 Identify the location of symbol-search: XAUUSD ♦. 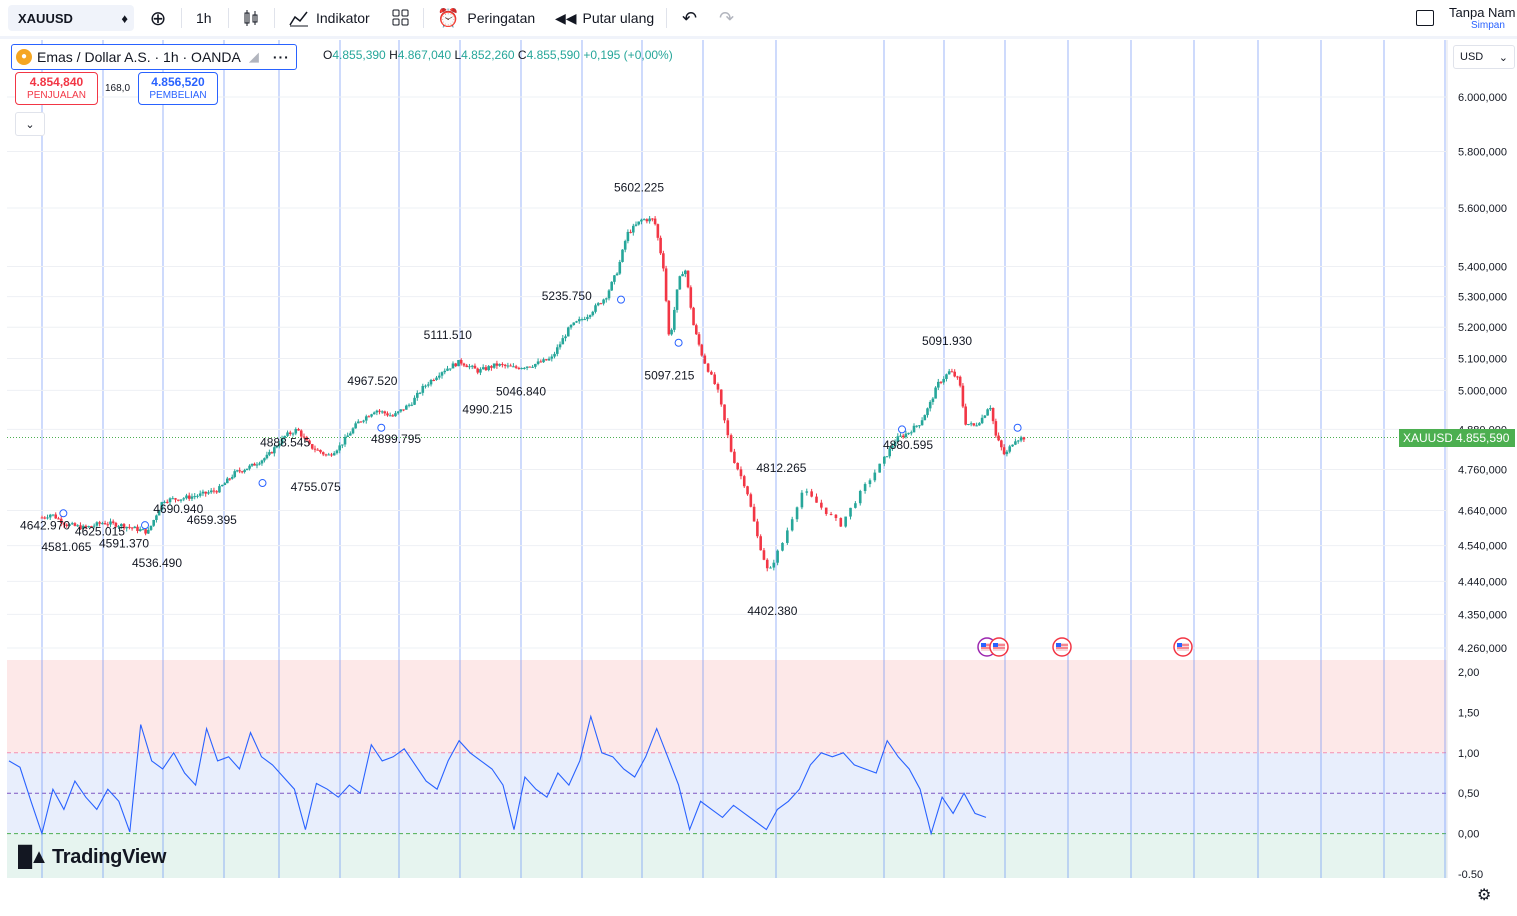
(71, 18).